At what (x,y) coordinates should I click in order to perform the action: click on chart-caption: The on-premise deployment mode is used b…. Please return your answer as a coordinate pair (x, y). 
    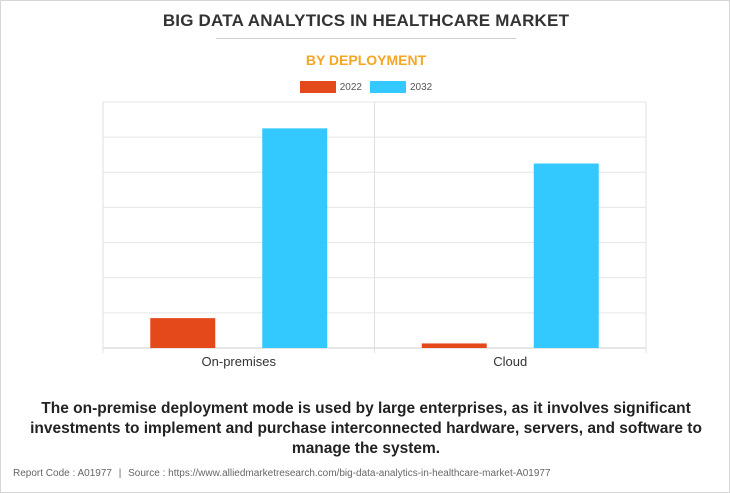
    Looking at the image, I should click on (366, 428).